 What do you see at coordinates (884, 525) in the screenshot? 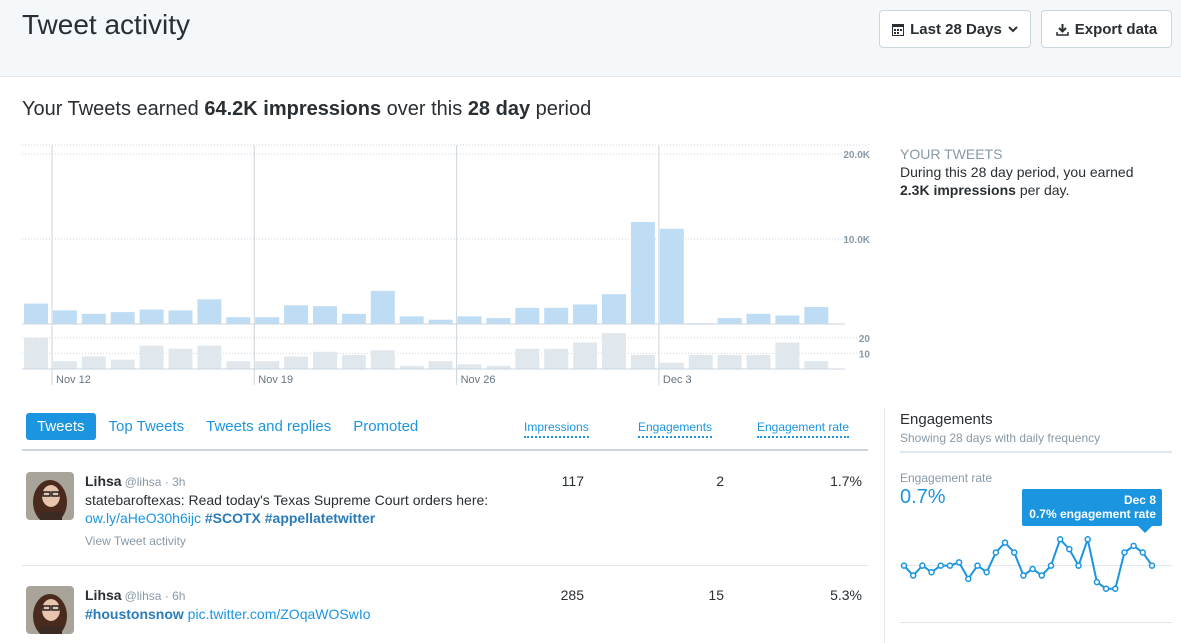
I see `panel-border` at bounding box center [884, 525].